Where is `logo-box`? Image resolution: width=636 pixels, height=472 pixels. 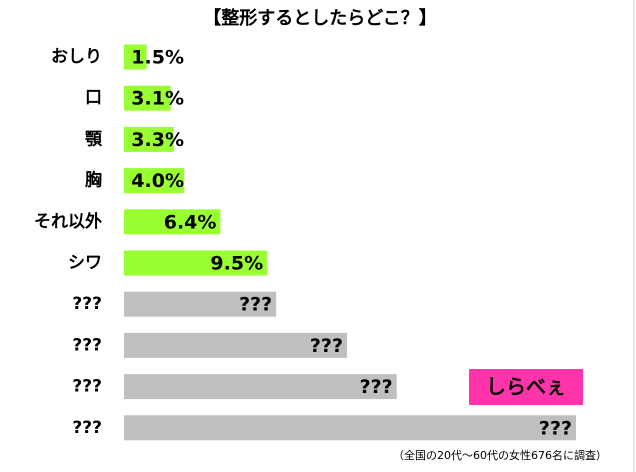 logo-box is located at coordinates (526, 387).